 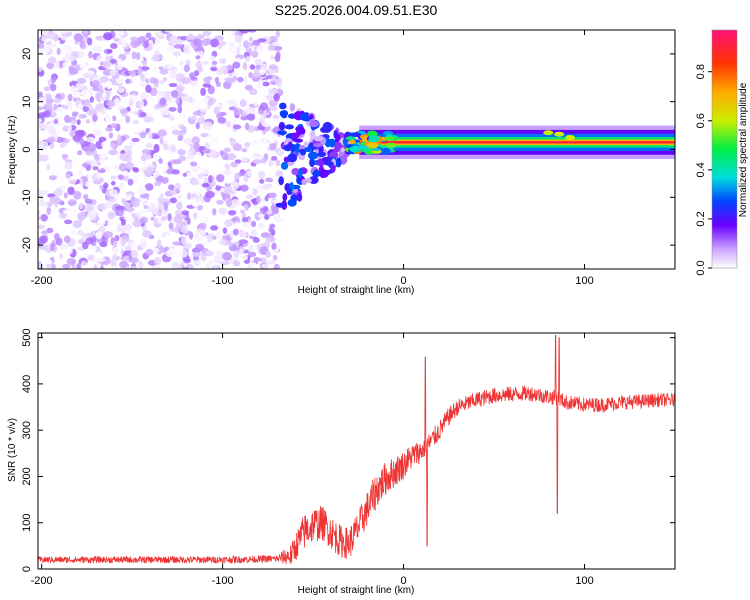 I want to click on spectrogram-x-label: Height of straight line (km), so click(x=356, y=290).